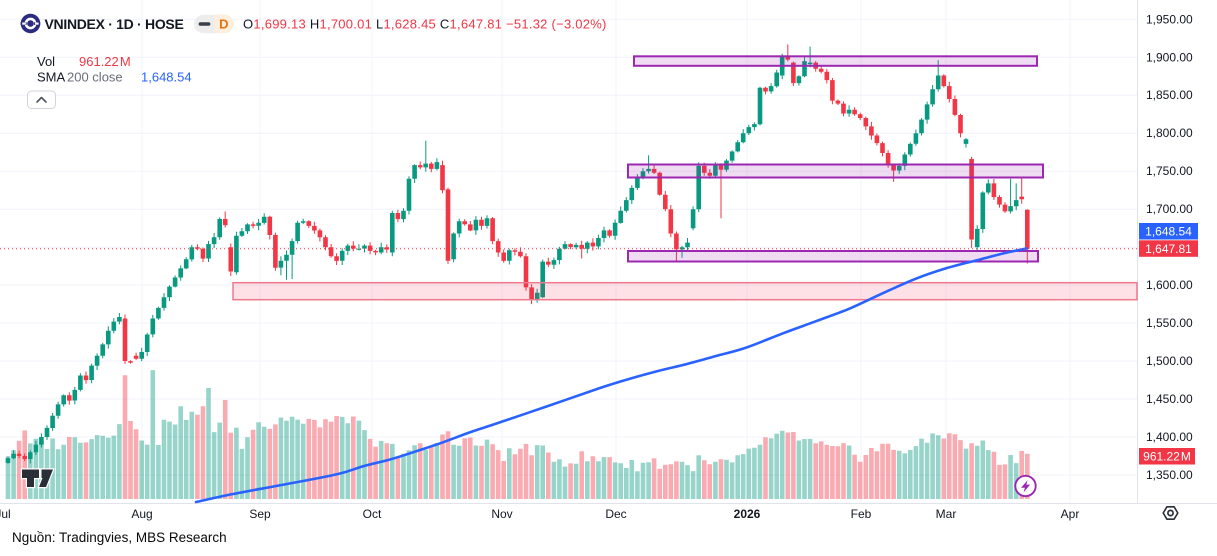 This screenshot has height=556, width=1217. I want to click on svg-text: 1,400.00, so click(1169, 437).